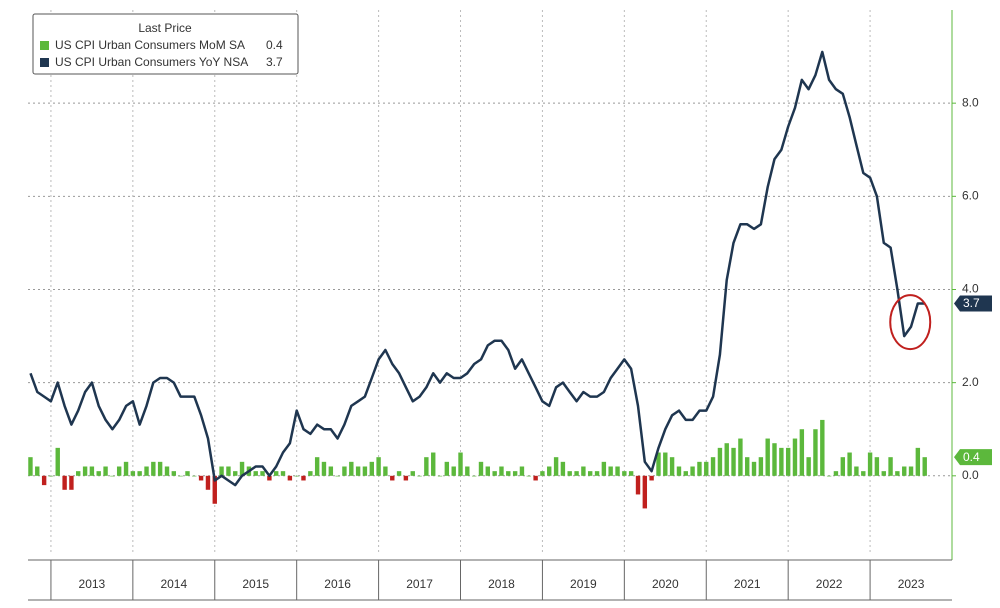 Image resolution: width=1000 pixels, height=608 pixels. Describe the element at coordinates (970, 195) in the screenshot. I see `y-tick-label: 6.0` at that location.